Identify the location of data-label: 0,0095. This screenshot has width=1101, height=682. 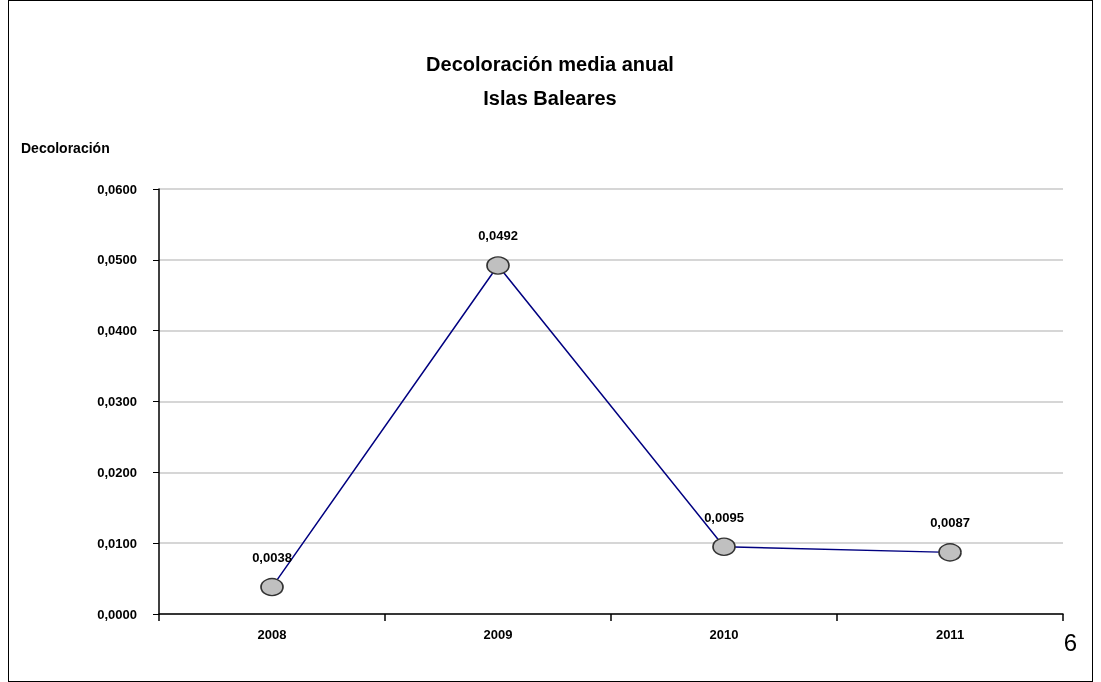
(724, 517).